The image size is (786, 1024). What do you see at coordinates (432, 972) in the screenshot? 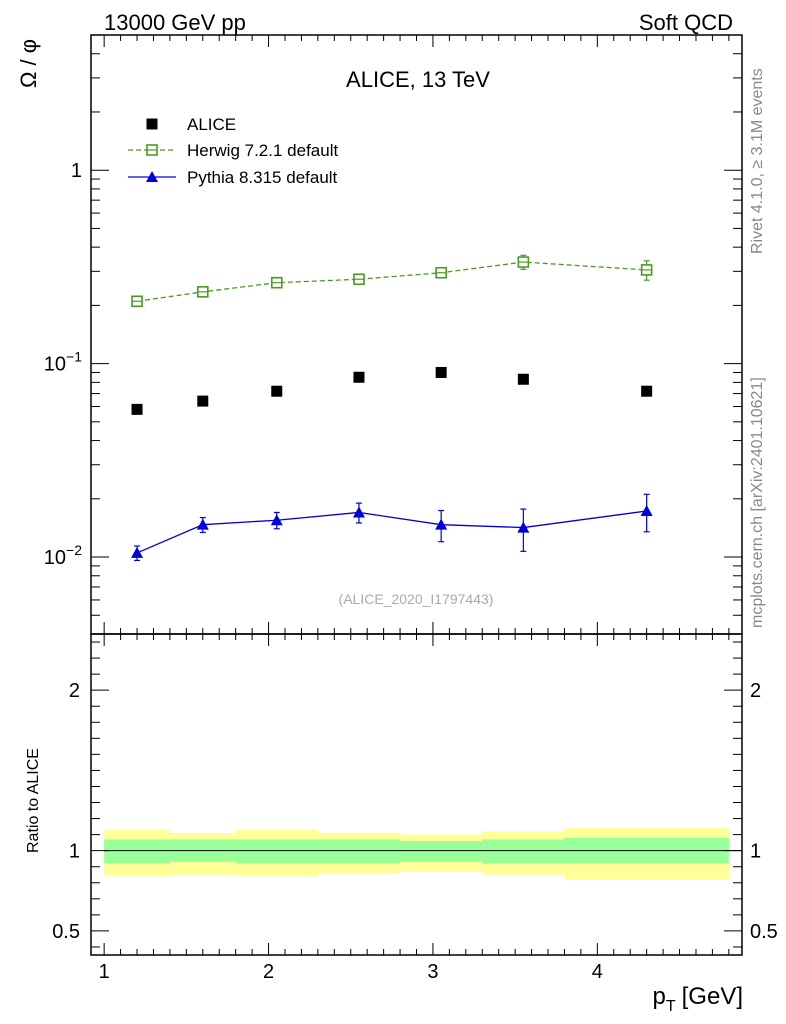
I see `x-tick-label: 3` at bounding box center [432, 972].